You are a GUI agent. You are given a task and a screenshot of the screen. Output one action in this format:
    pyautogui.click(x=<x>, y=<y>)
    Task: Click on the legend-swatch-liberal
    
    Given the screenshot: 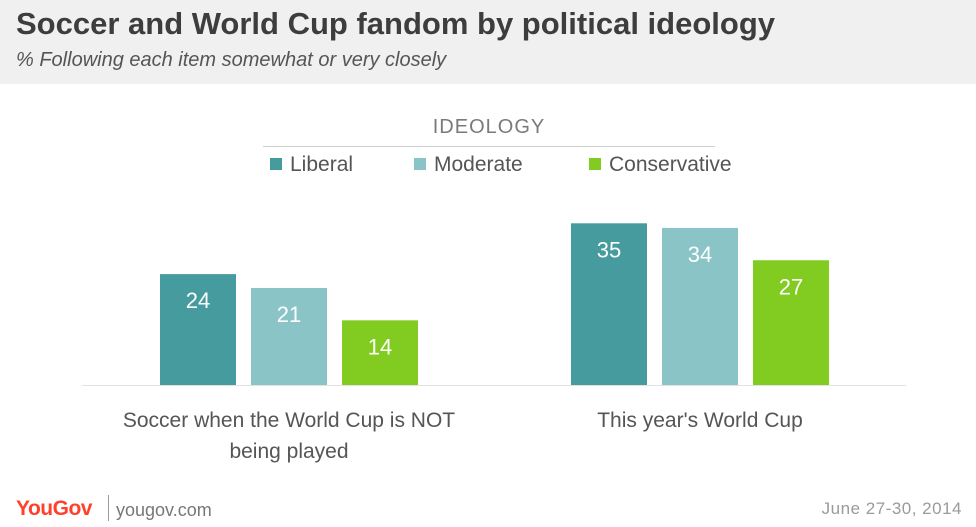 What is the action you would take?
    pyautogui.click(x=276, y=164)
    